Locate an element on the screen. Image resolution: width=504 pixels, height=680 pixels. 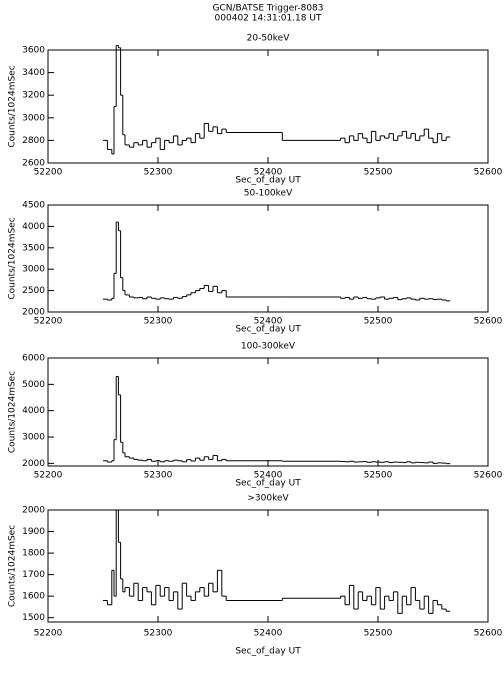
y-tick-label: 6000 is located at coordinates (33, 359).